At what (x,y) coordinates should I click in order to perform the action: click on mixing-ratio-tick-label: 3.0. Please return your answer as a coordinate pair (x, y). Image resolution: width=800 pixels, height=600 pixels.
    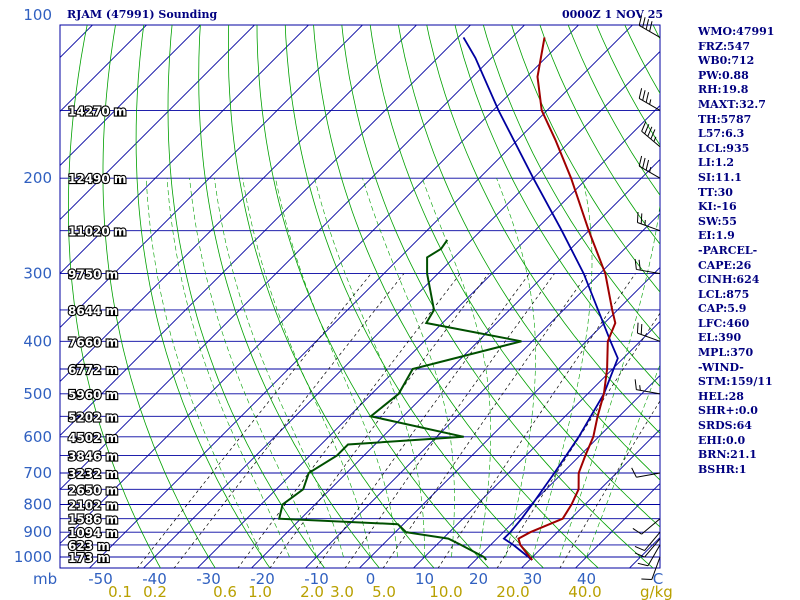
    Looking at the image, I should click on (342, 591).